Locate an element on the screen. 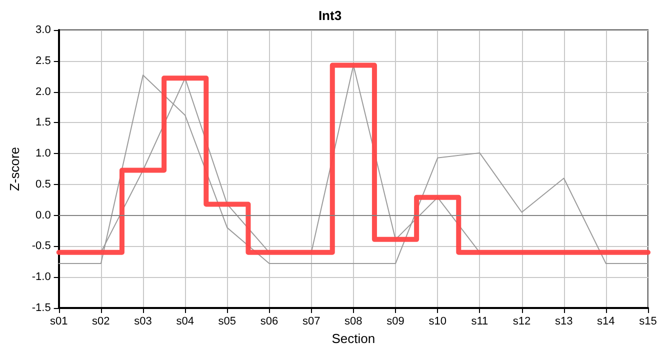  y-tick-label: 3.0 is located at coordinates (43, 30).